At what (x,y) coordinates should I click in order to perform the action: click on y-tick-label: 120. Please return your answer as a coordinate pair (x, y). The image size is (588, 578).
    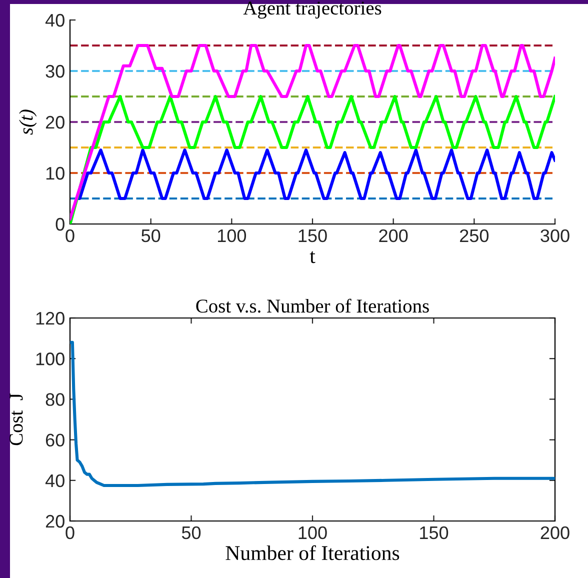
    Looking at the image, I should click on (50, 318).